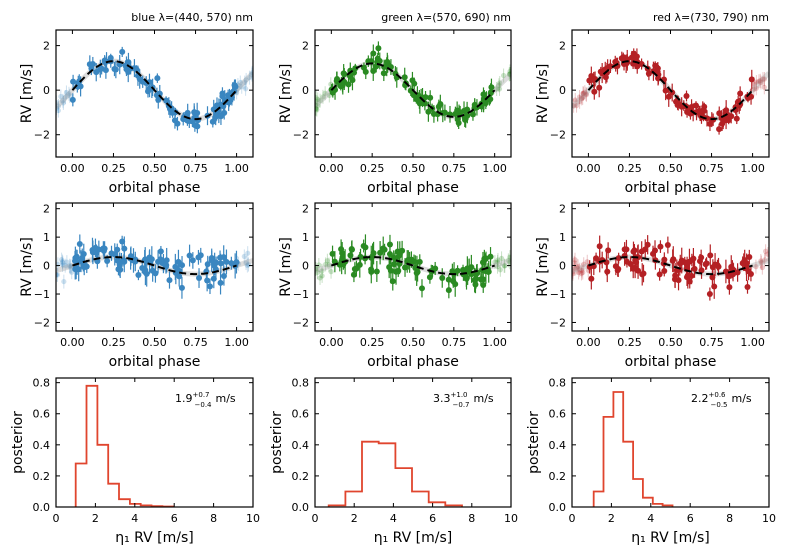 Image resolution: width=789 pixels, height=556 pixels. I want to click on y-tick-label: 0.2, so click(558, 476).